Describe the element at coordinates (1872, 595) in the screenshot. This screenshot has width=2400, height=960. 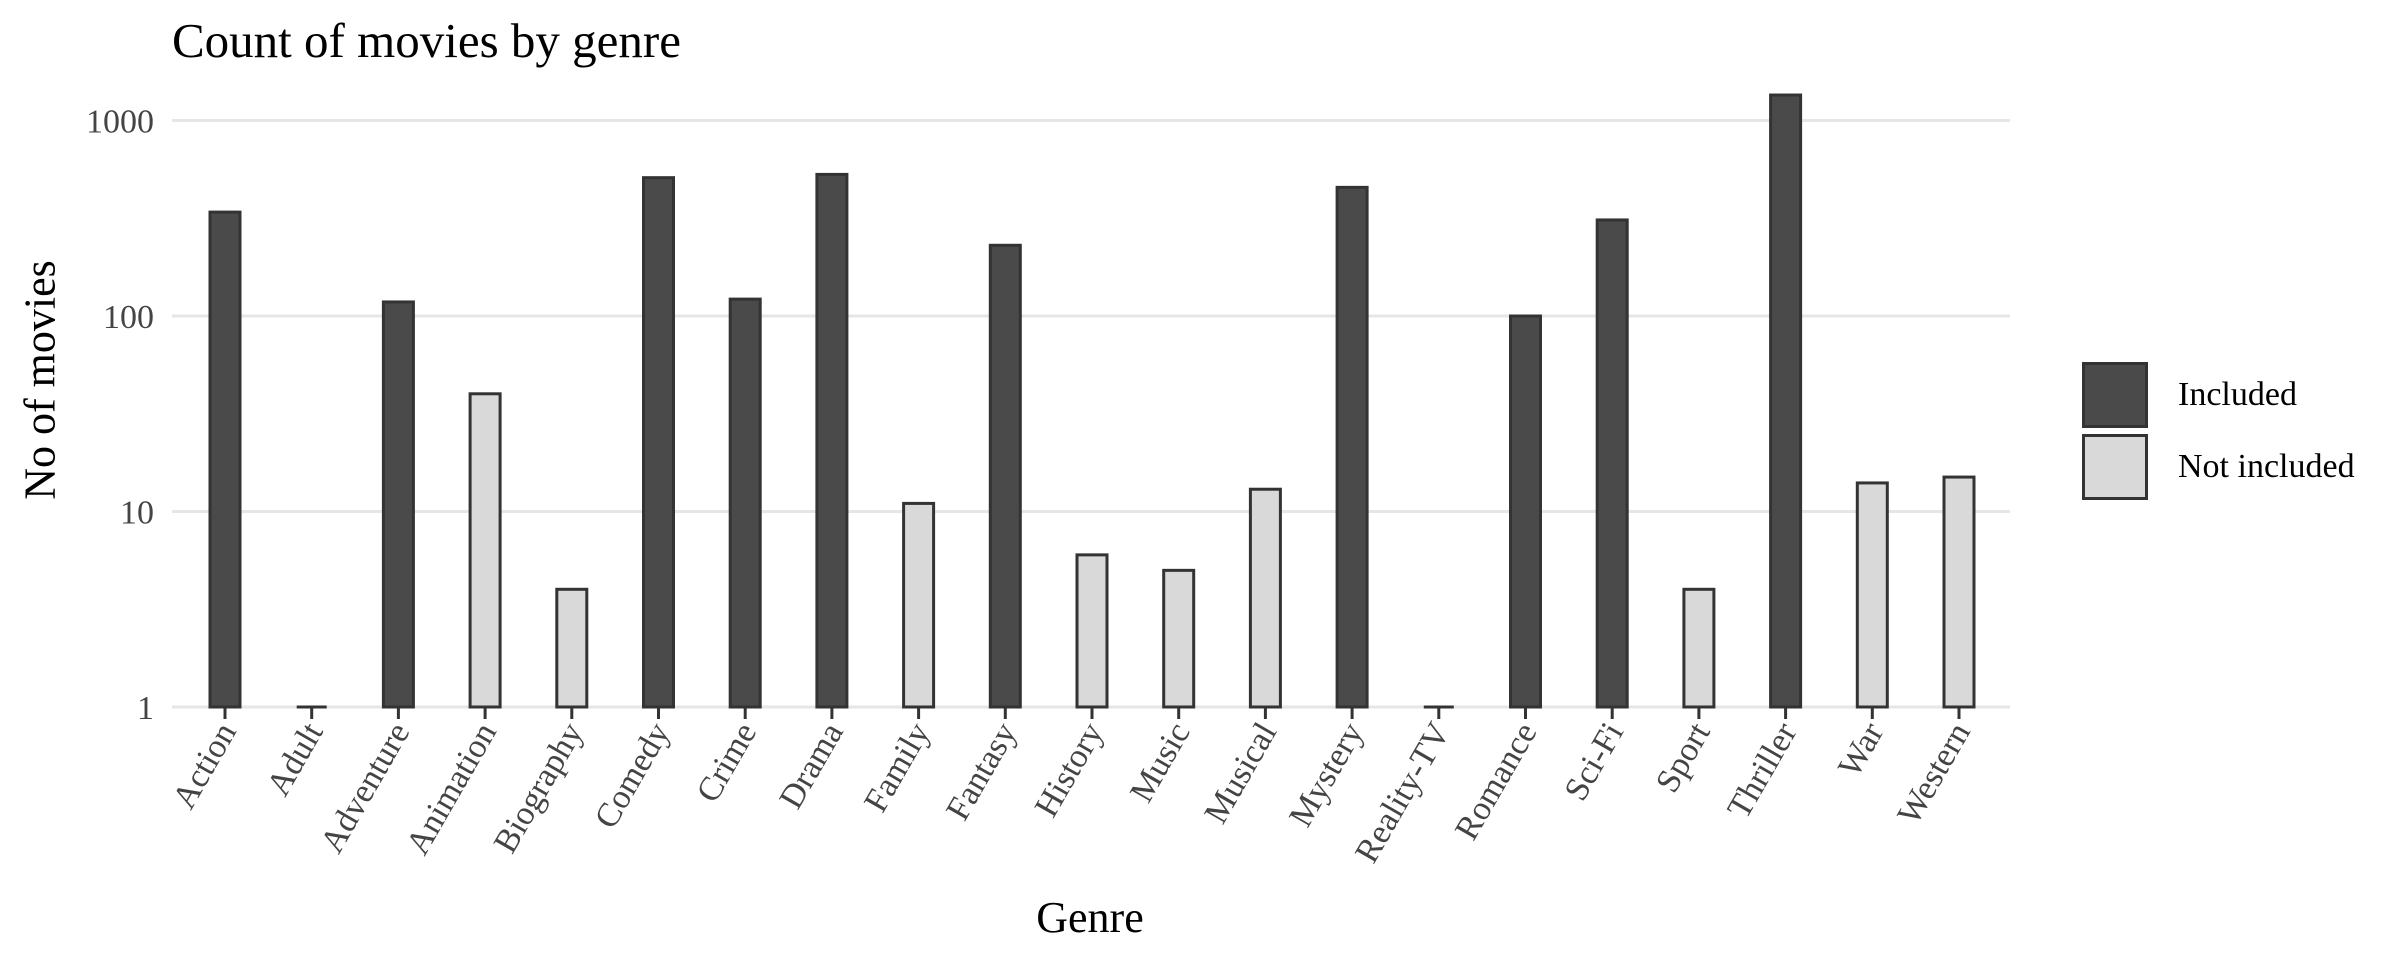
I see `bar-war` at that location.